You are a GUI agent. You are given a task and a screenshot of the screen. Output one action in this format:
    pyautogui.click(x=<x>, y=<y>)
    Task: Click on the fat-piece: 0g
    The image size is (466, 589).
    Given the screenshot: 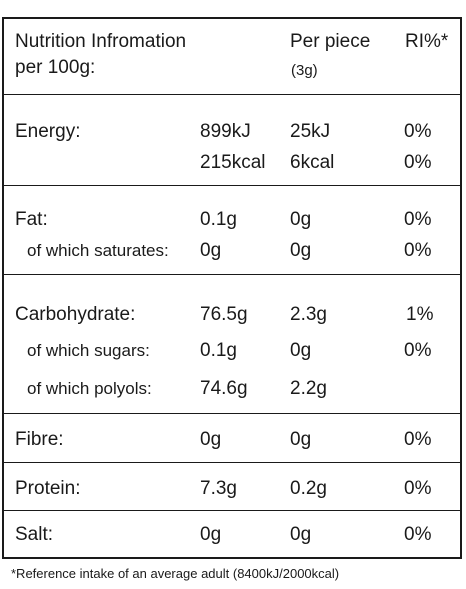 What is the action you would take?
    pyautogui.click(x=301, y=219)
    